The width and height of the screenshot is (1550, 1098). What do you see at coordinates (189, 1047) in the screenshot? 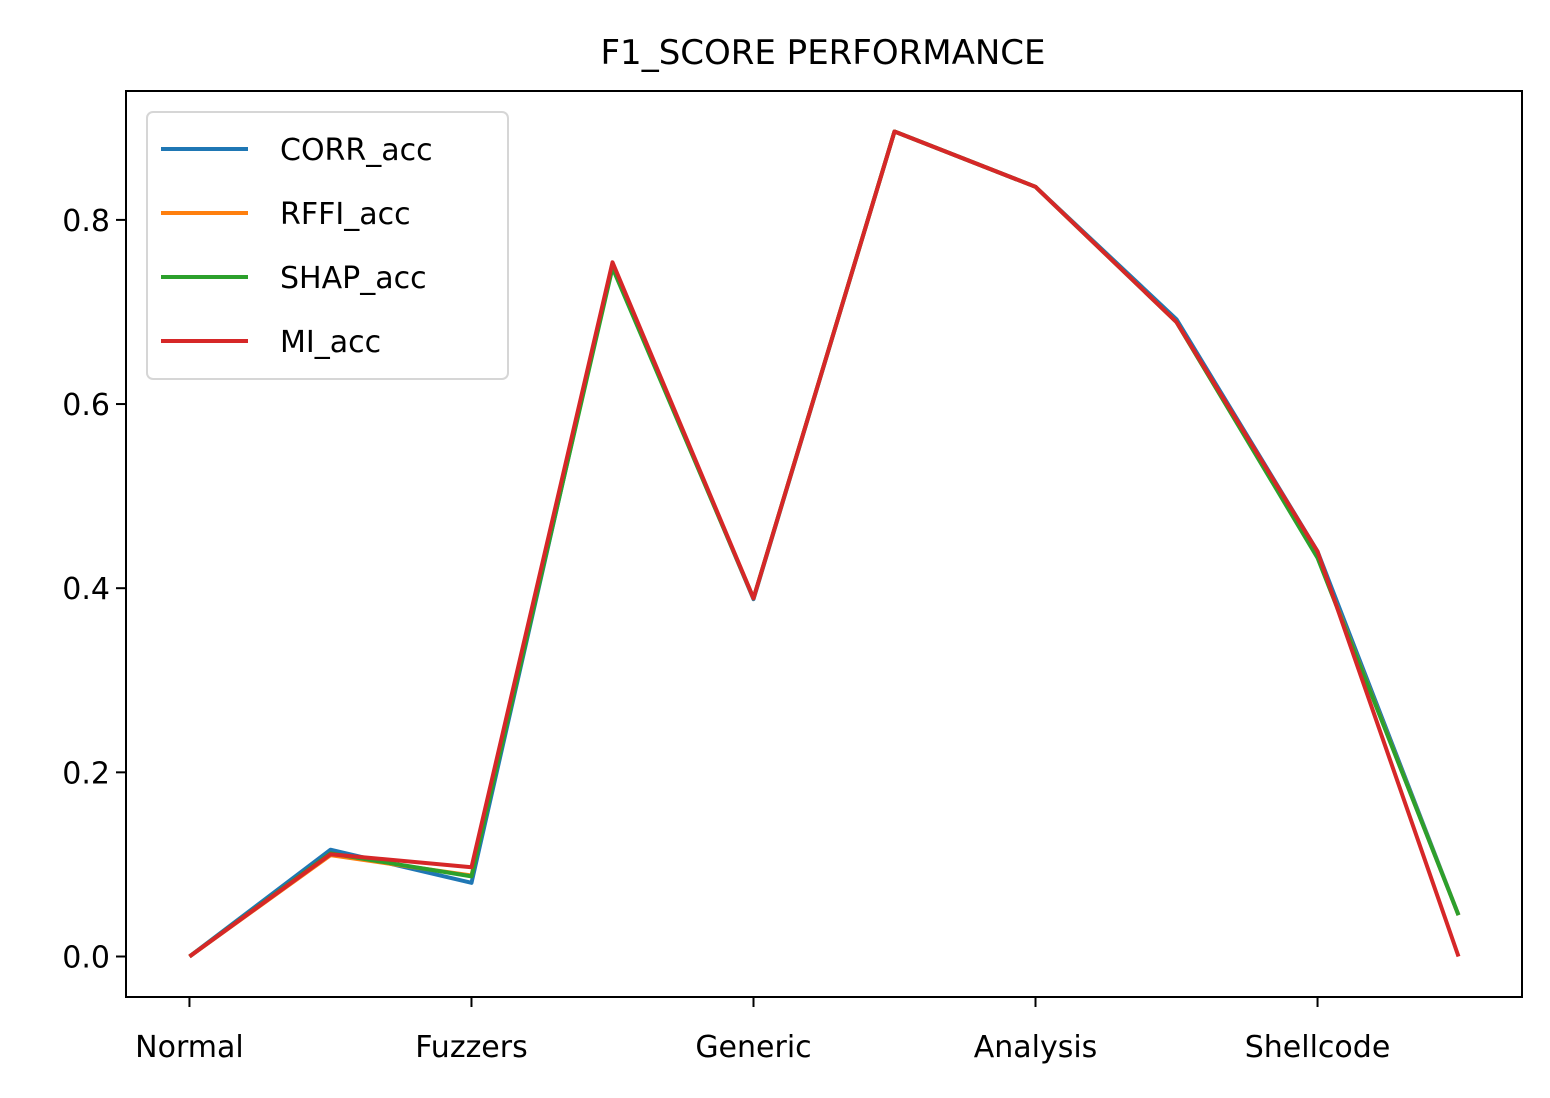
I see `x-tick-label: Normal` at bounding box center [189, 1047].